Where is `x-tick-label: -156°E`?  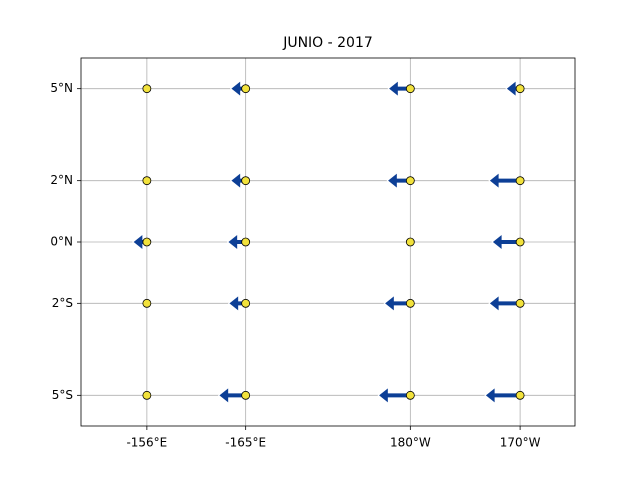 x-tick-label: -156°E is located at coordinates (146, 443).